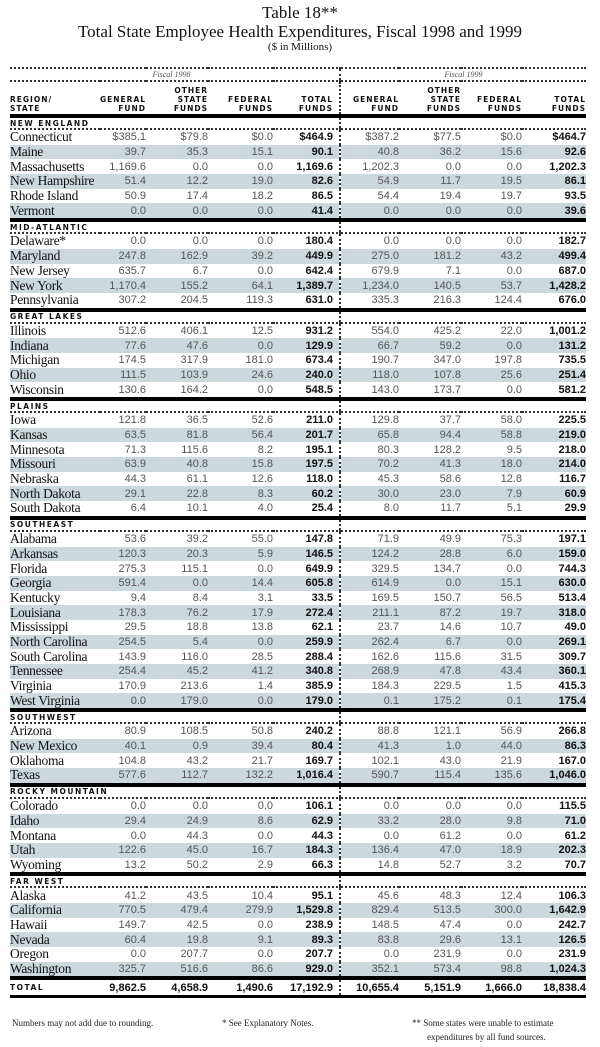 The image size is (600, 1047). Describe the element at coordinates (567, 166) in the screenshot. I see `total-funds-1999: 1,202.3` at that location.